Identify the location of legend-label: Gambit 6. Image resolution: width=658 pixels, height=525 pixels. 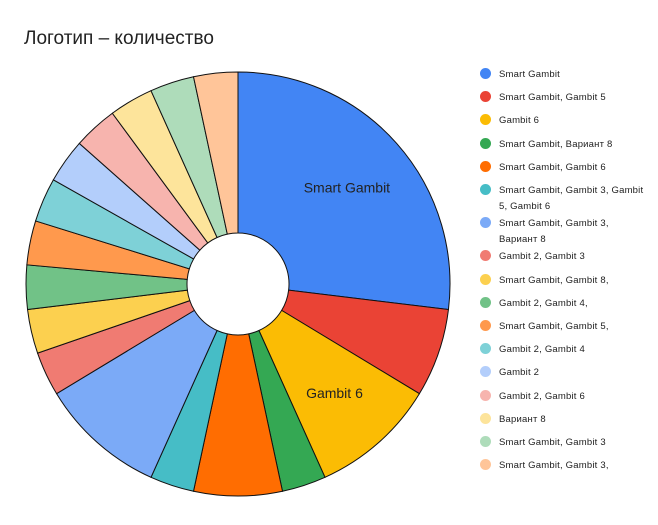
(574, 121).